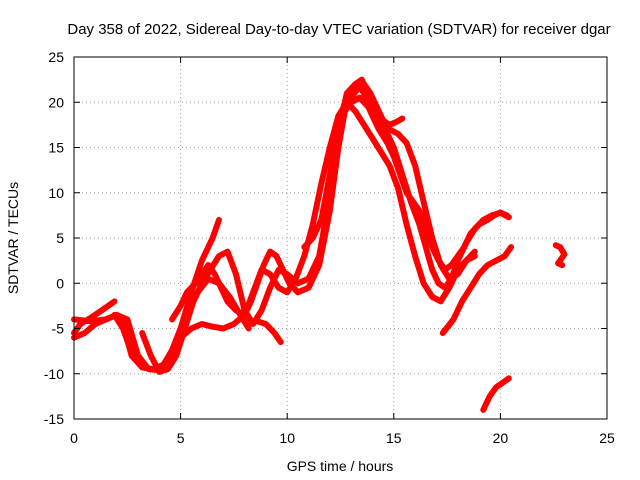  I want to click on series-line-s12, so click(560, 255).